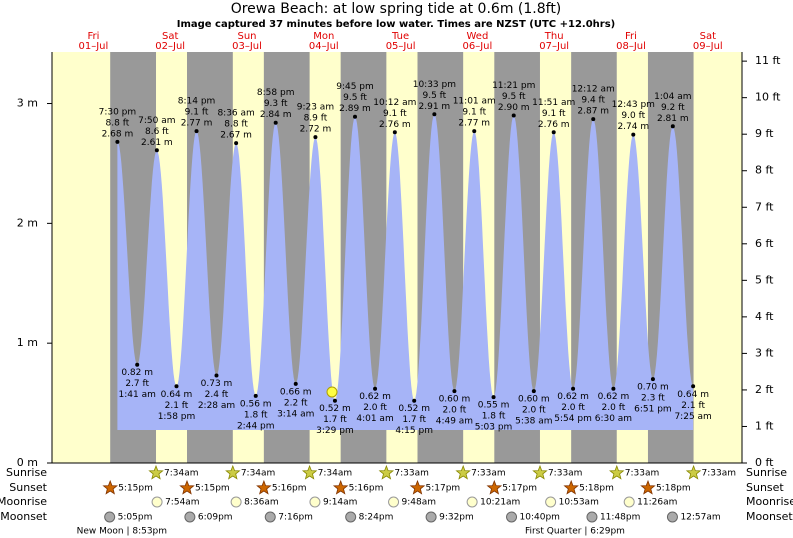 This screenshot has width=793, height=538. I want to click on moonrise-label: 11:26am, so click(657, 503).